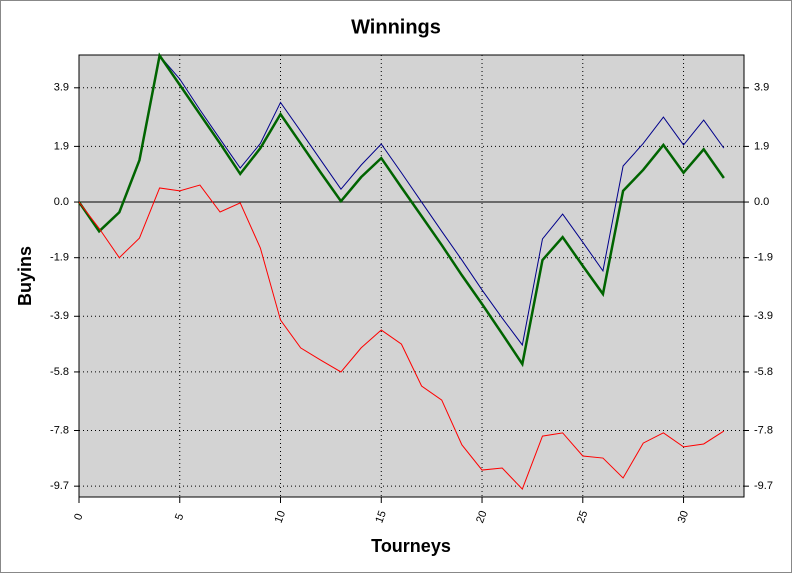 Image resolution: width=792 pixels, height=573 pixels. What do you see at coordinates (61, 202) in the screenshot?
I see `y-tick-label: 0.0` at bounding box center [61, 202].